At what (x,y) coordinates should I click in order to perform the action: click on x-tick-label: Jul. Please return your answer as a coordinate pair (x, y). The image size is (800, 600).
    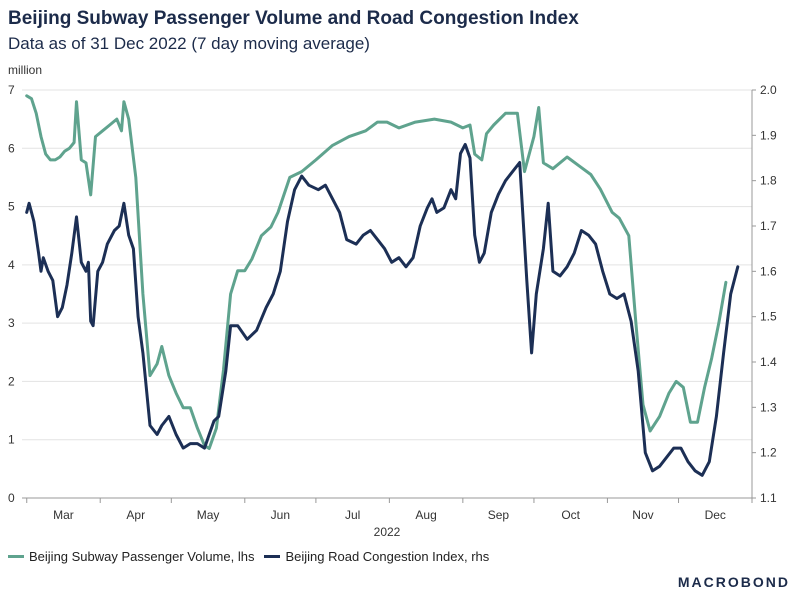
    Looking at the image, I should click on (352, 515).